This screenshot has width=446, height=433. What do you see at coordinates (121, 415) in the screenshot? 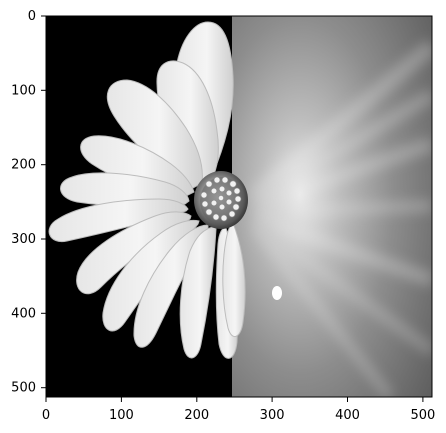
I see `x-tick-label: 100` at bounding box center [121, 415].